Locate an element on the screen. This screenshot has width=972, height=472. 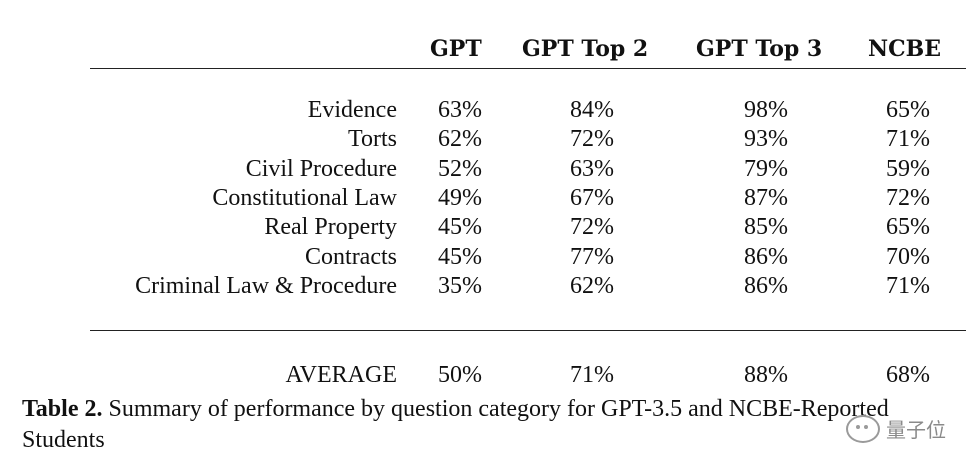
table-cell: 49% is located at coordinates (460, 198).